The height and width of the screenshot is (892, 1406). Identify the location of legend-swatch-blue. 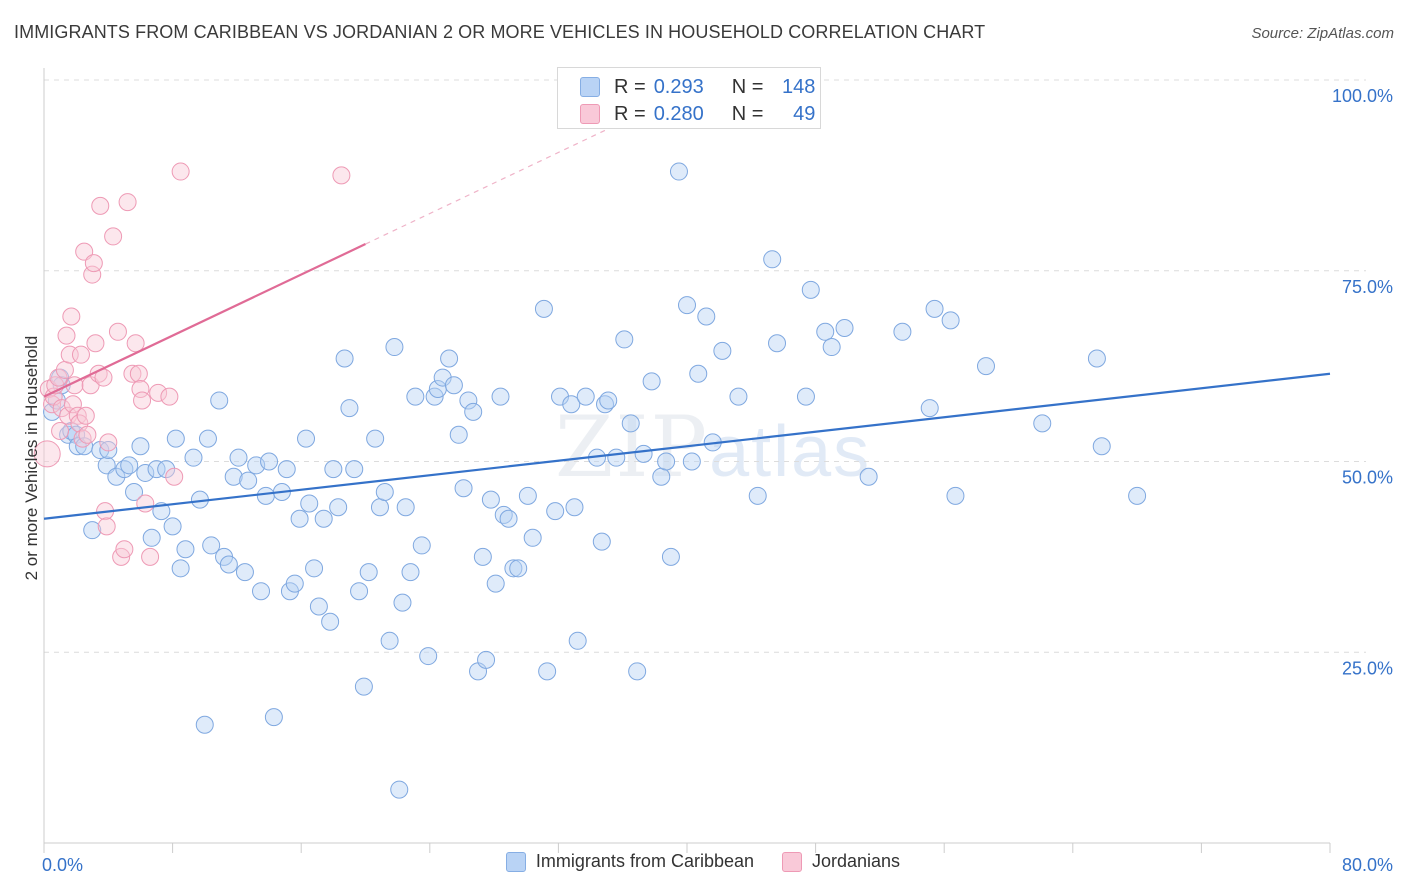
(515, 861).